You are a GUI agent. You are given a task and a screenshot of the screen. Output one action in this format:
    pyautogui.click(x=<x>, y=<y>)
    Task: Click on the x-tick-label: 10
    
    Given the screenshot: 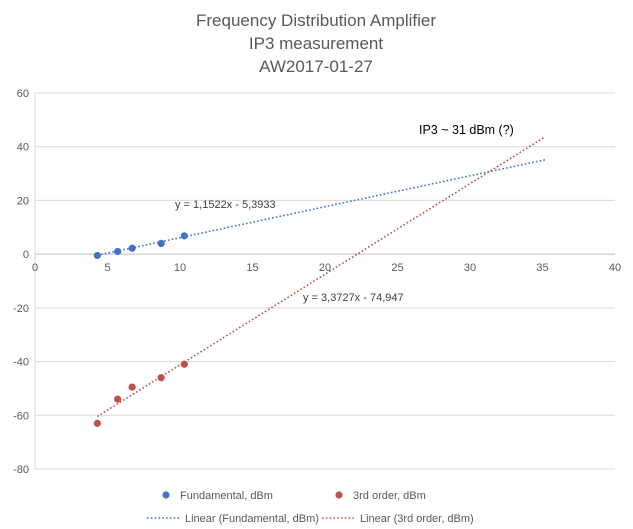 What is the action you would take?
    pyautogui.click(x=180, y=268)
    